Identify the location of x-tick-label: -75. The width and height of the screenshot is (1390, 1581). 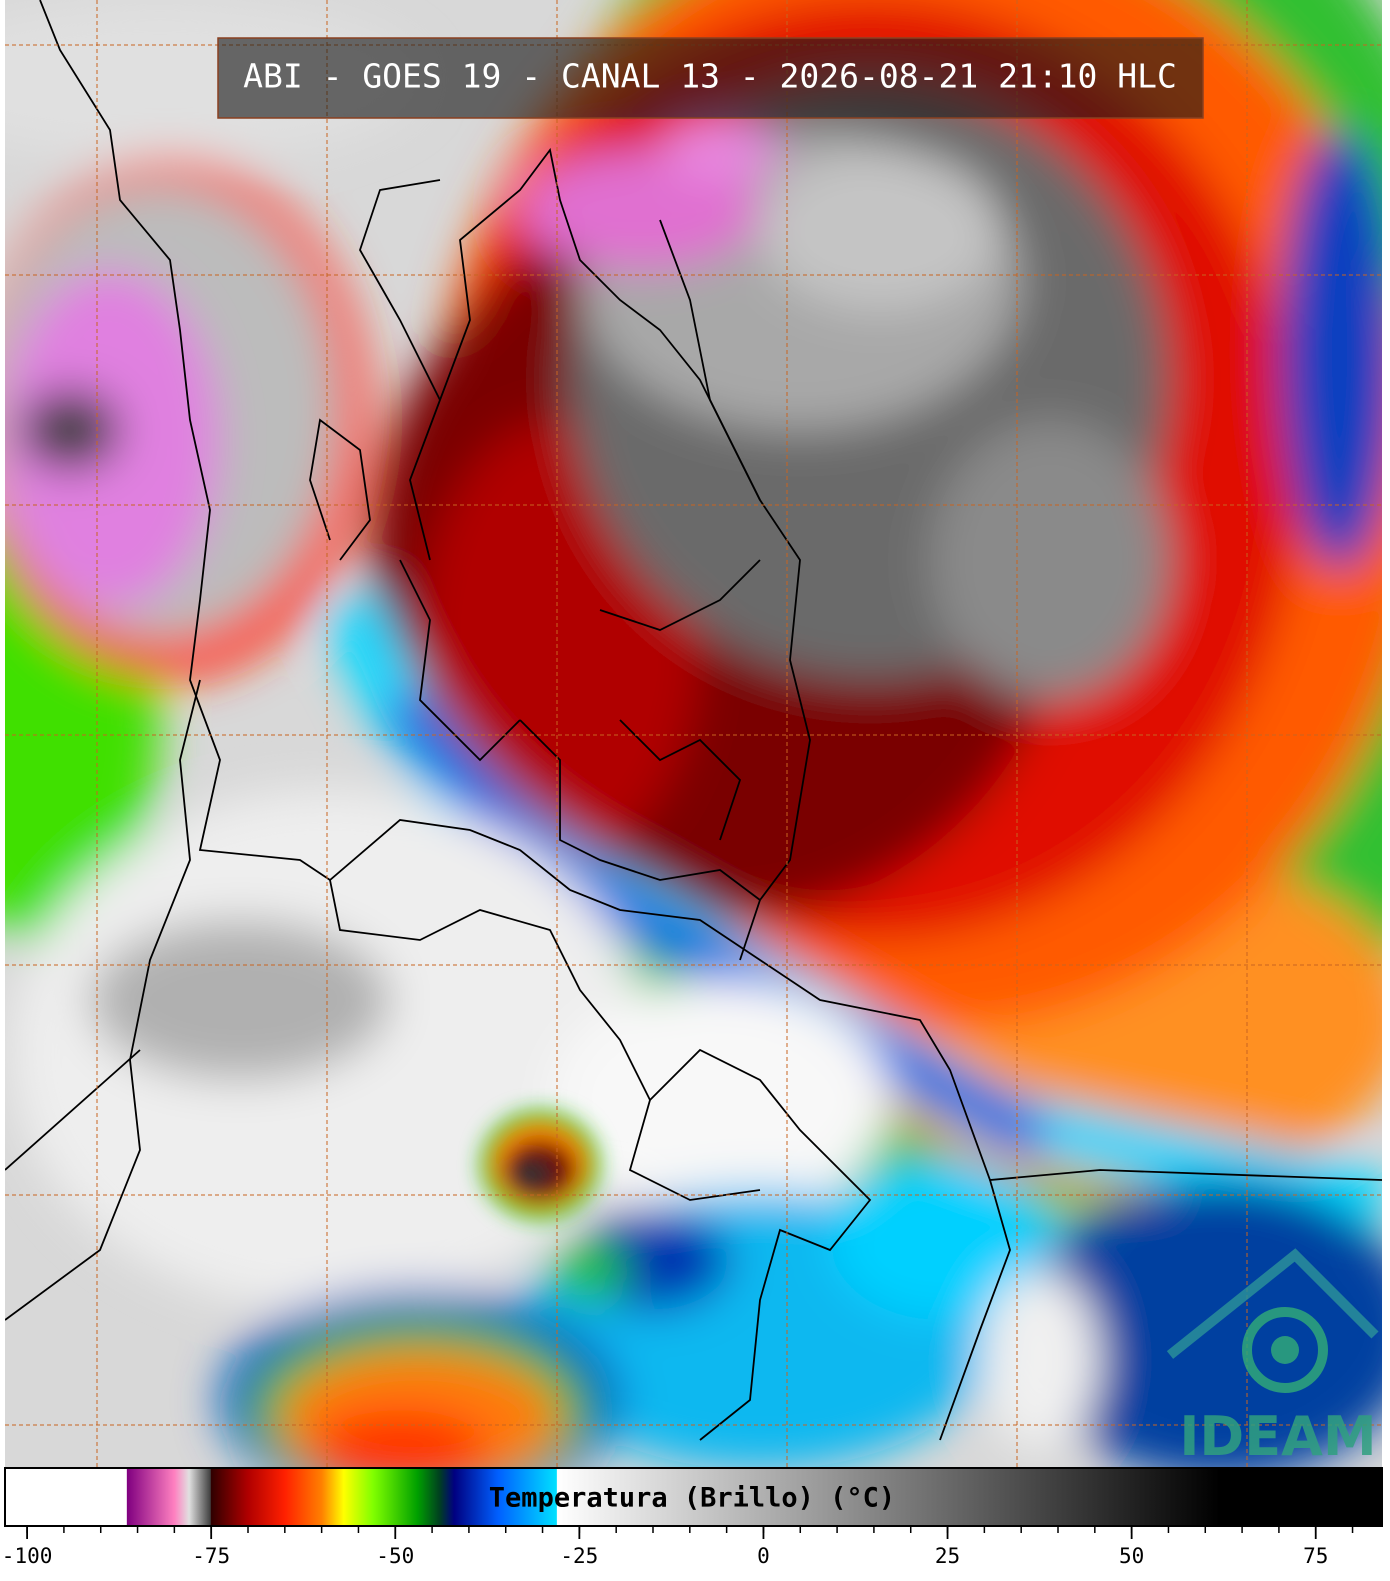
(211, 1556).